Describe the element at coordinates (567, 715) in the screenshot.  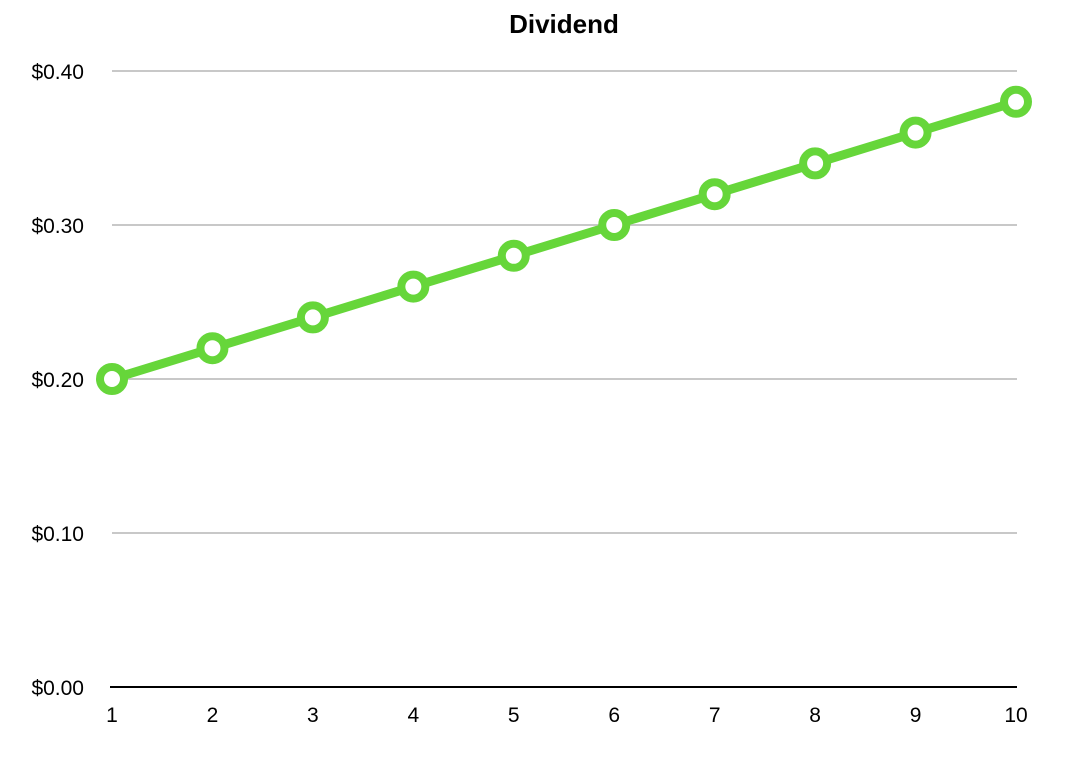
I see `x-tick-labels: 1 2 3 4 5 6 7 8 9 10` at that location.